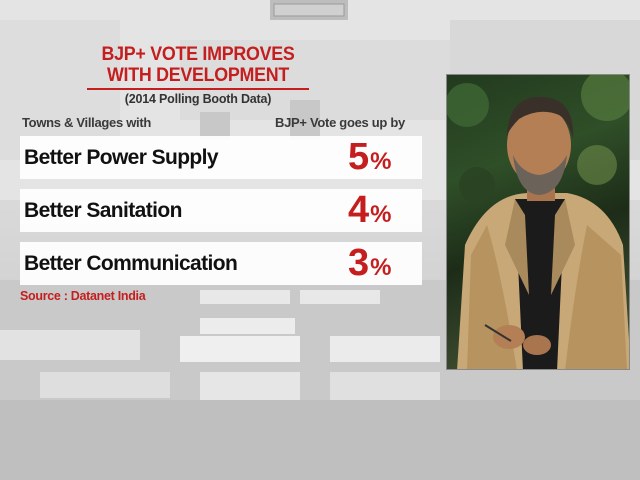  Describe the element at coordinates (121, 157) in the screenshot. I see `row-label: Better Power Supply` at that location.